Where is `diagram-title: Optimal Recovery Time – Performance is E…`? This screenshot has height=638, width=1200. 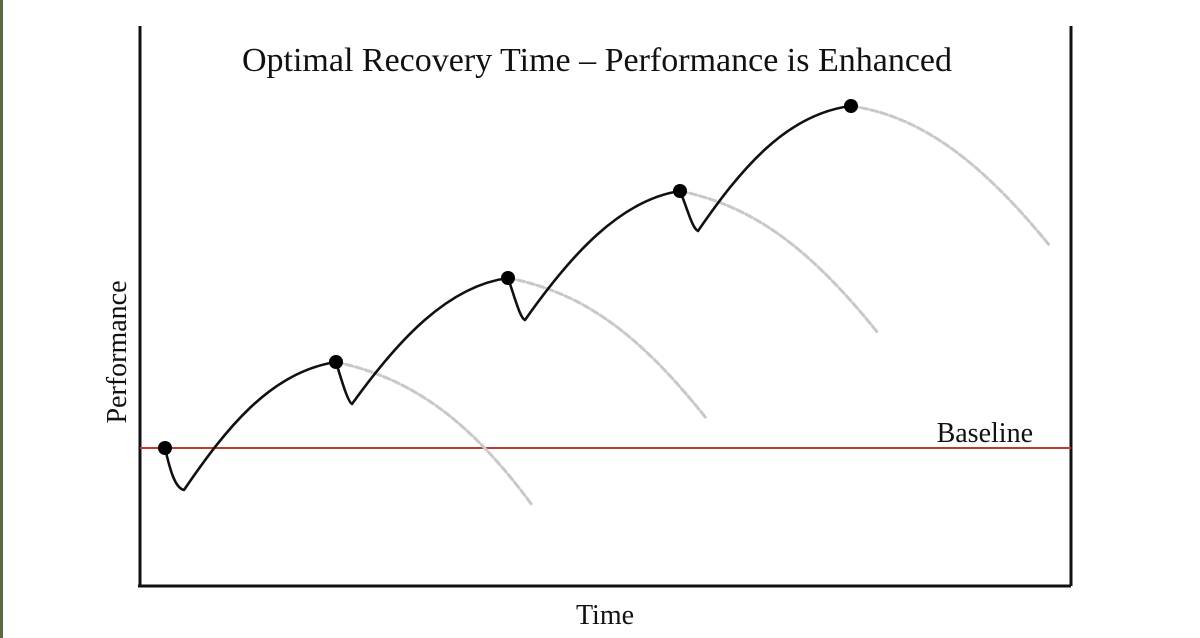 diagram-title: Optimal Recovery Time – Performance is E… is located at coordinates (597, 60).